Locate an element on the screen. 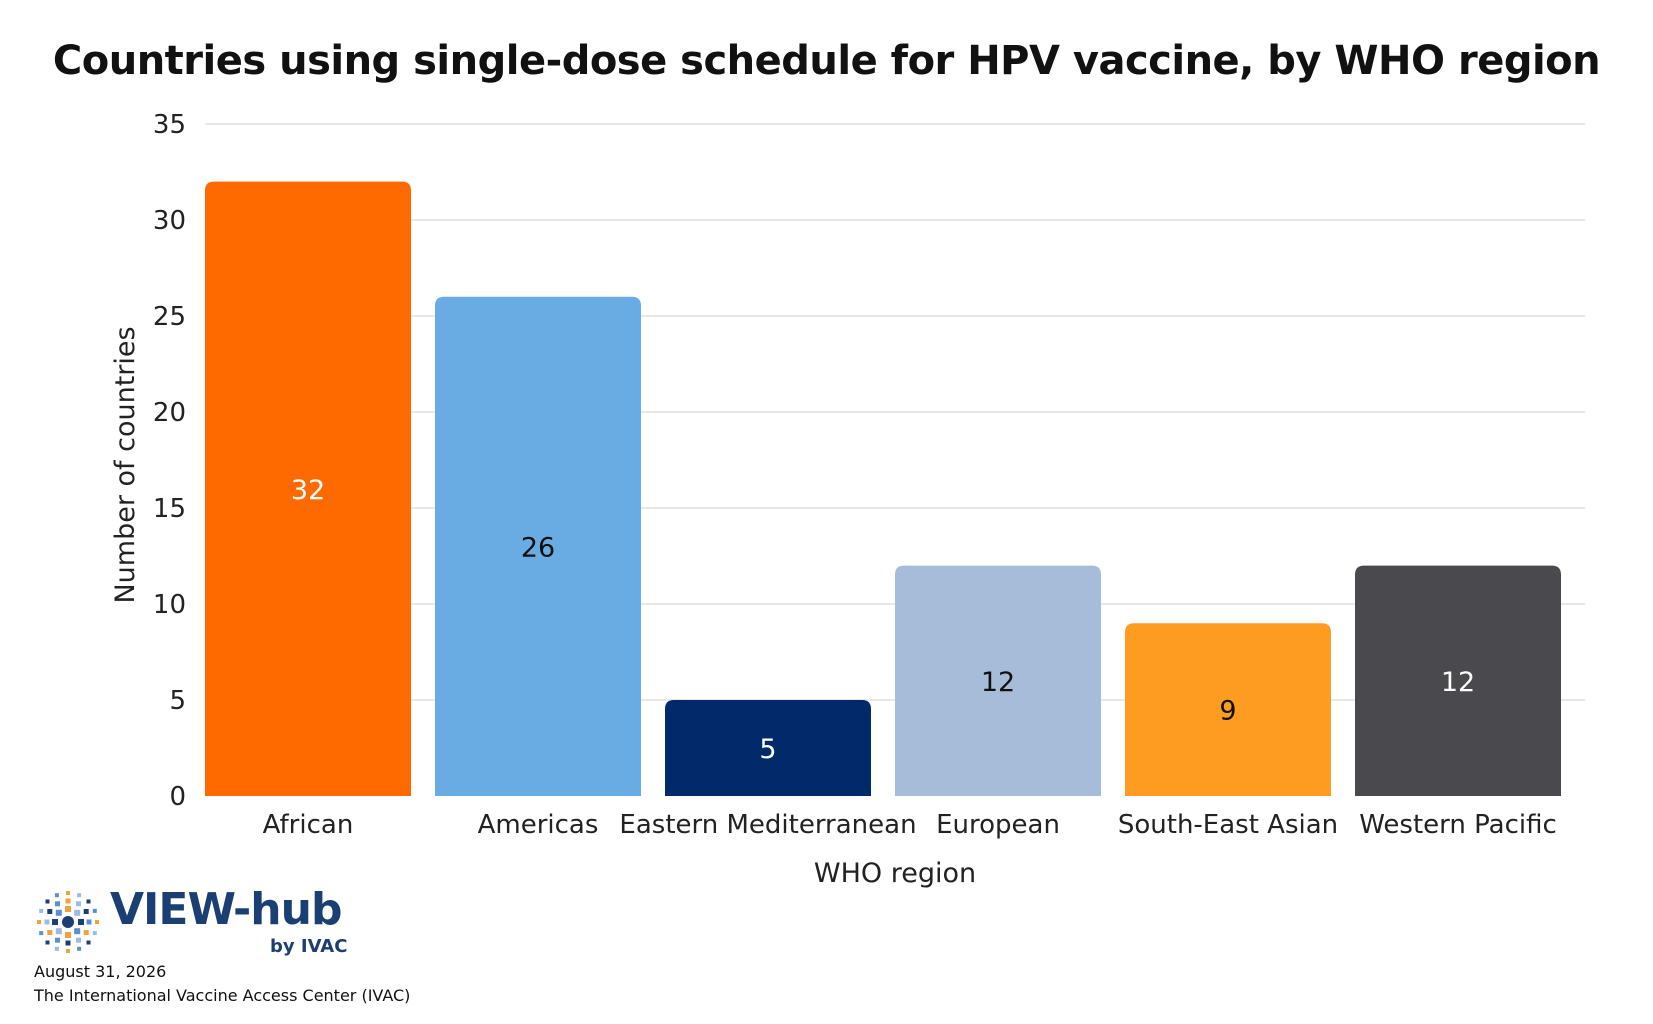 Image resolution: width=1653 pixels, height=1024 pixels. bar-western-pacific is located at coordinates (1458, 680).